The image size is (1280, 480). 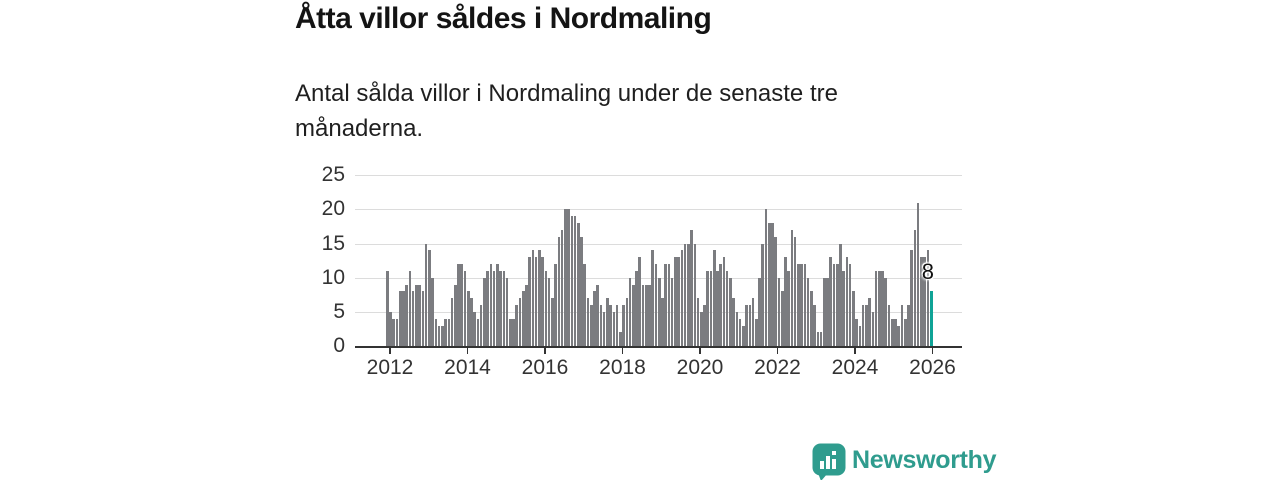 What do you see at coordinates (467, 367) in the screenshot?
I see `x-tick-label-2014: 2014` at bounding box center [467, 367].